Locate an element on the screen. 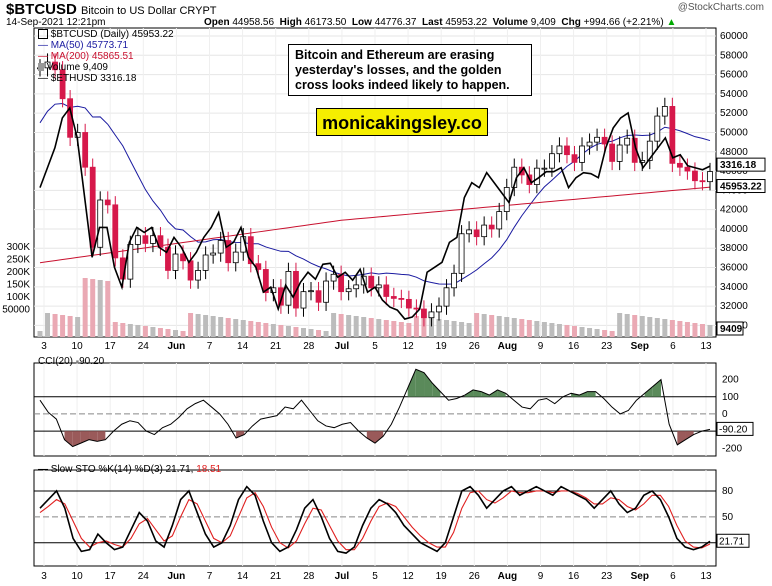 The image size is (772, 586). last-value: 45953.22 is located at coordinates (466, 22).